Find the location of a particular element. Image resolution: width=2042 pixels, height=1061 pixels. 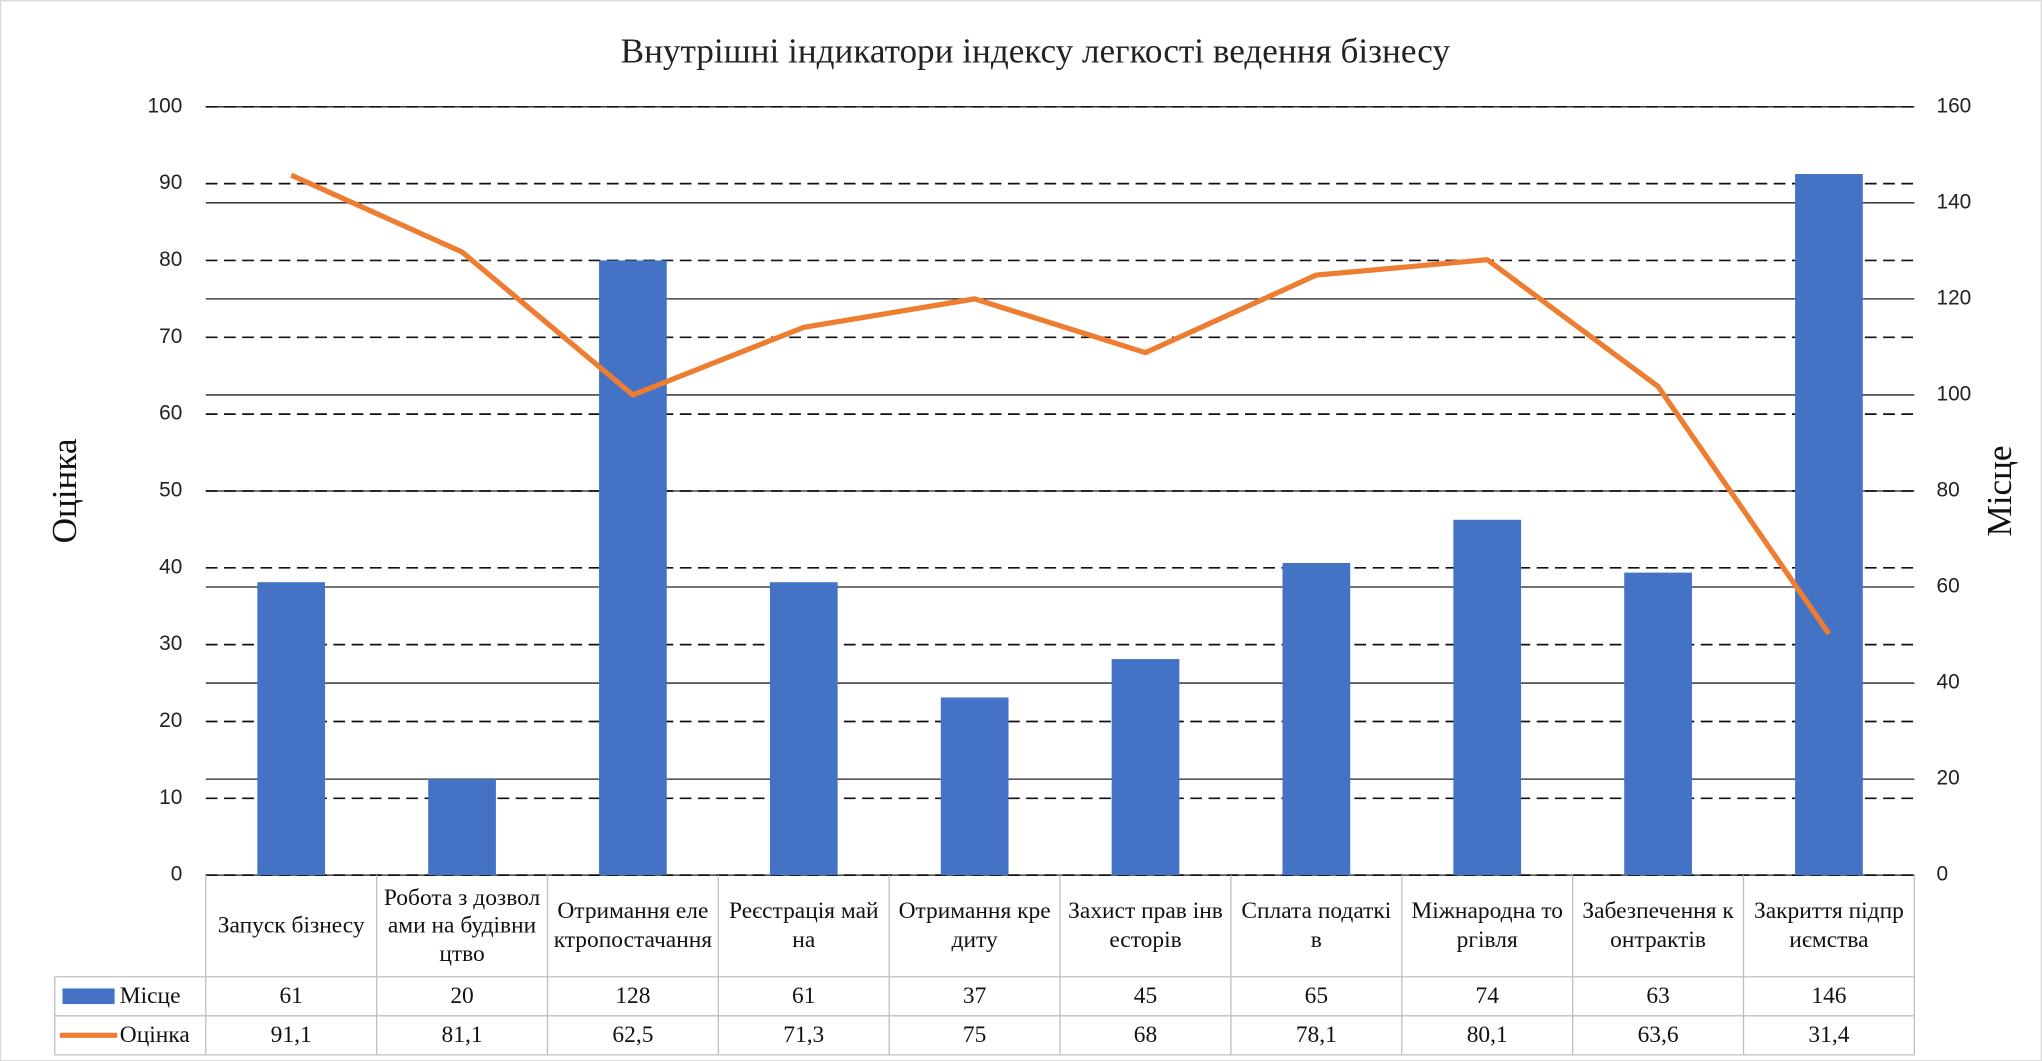

category-cell: Запуск бізнесу is located at coordinates (291, 924).